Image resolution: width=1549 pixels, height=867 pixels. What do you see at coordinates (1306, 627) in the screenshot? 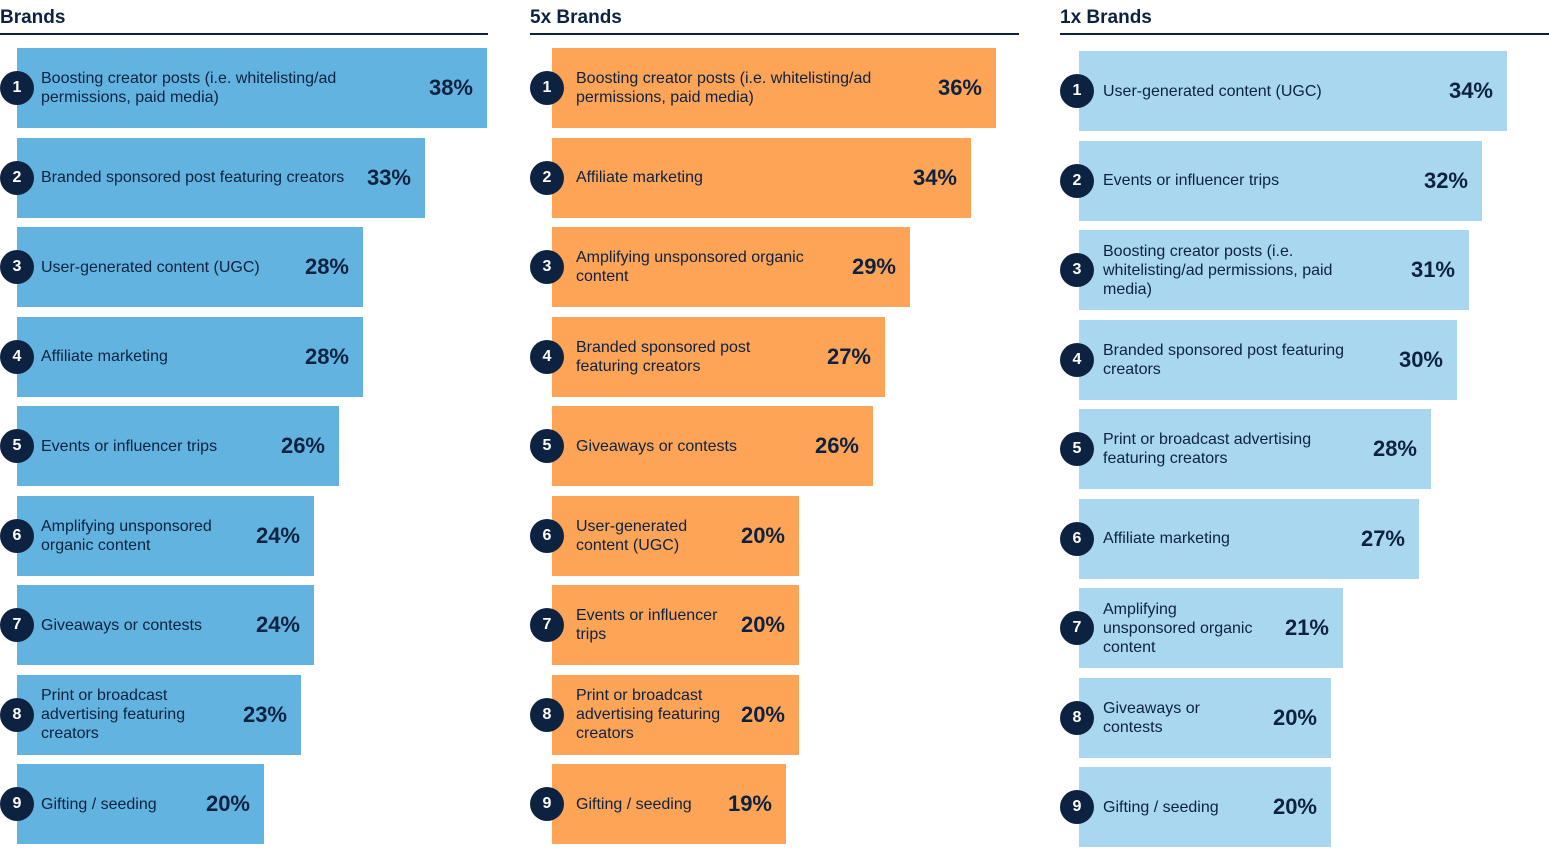
I see `value-label: 21%` at bounding box center [1306, 627].